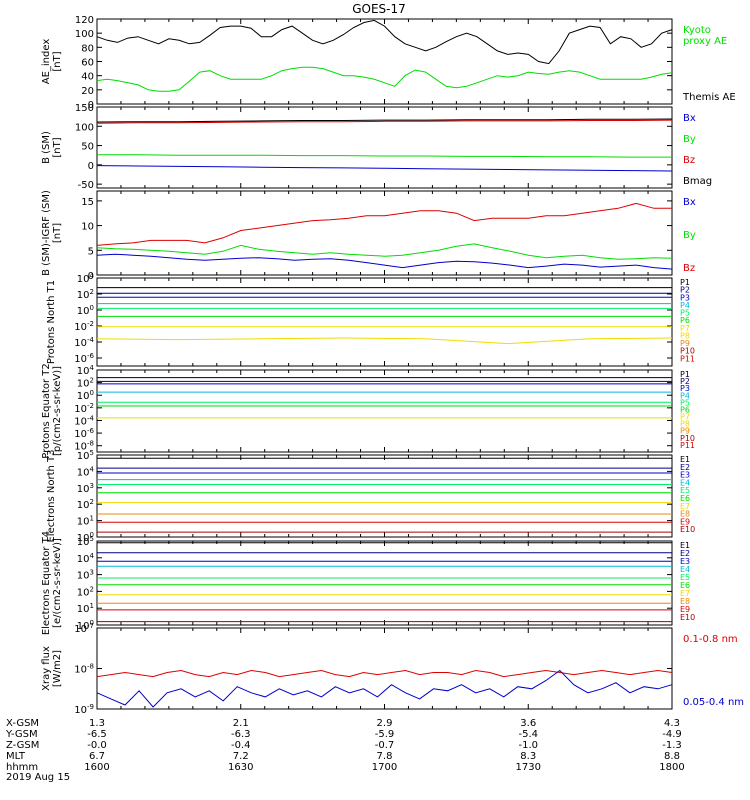 Image resolution: width=750 pixels, height=800 pixels. Describe the element at coordinates (685, 431) in the screenshot. I see `legend-label: P9` at that location.